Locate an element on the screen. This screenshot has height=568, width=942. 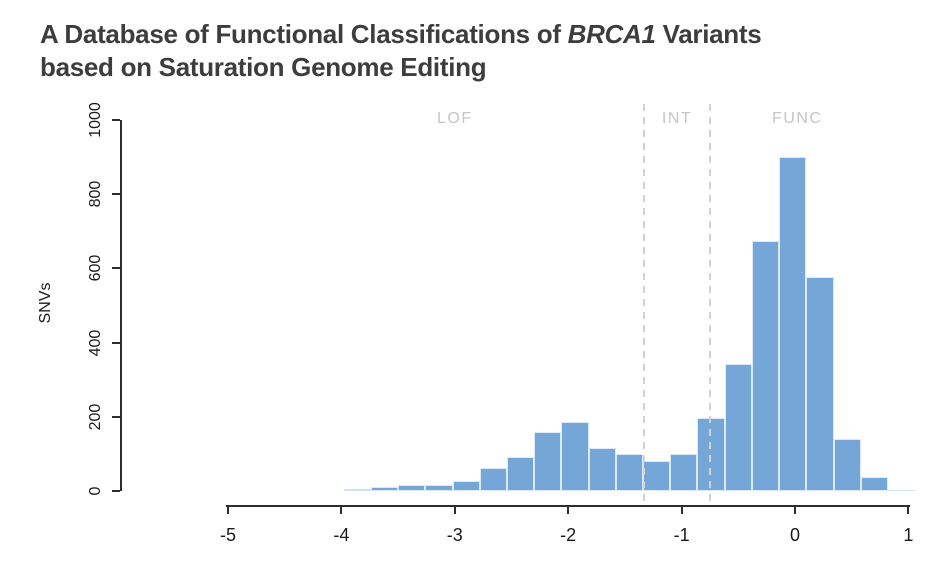
y-tick-label: 800 is located at coordinates (95, 194).